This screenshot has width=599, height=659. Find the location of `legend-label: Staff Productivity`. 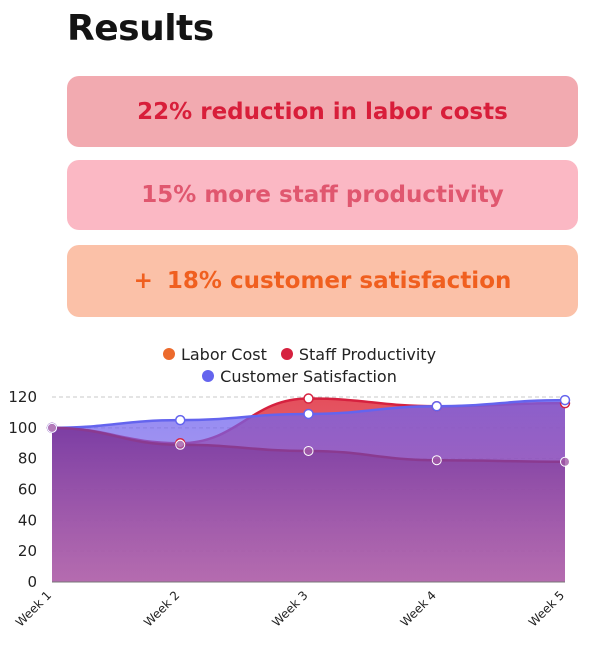

legend-label: Staff Productivity is located at coordinates (367, 354).